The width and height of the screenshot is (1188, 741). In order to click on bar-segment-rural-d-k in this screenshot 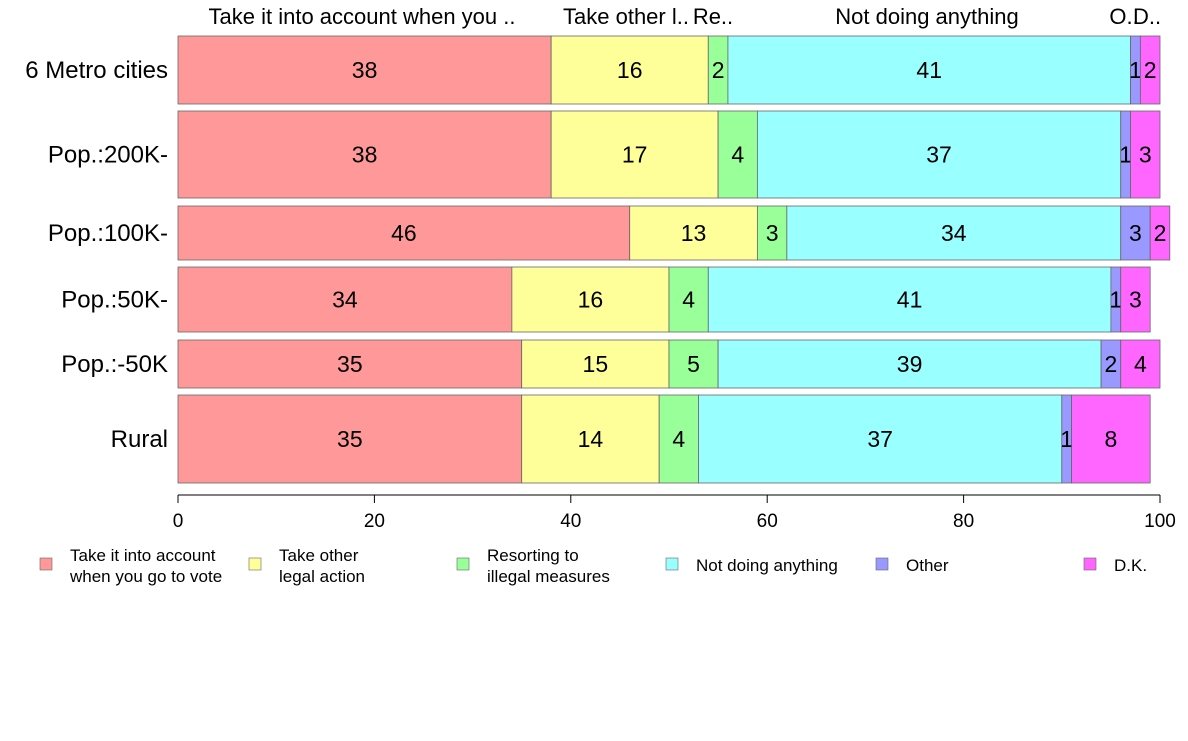, I will do `click(1111, 439)`.